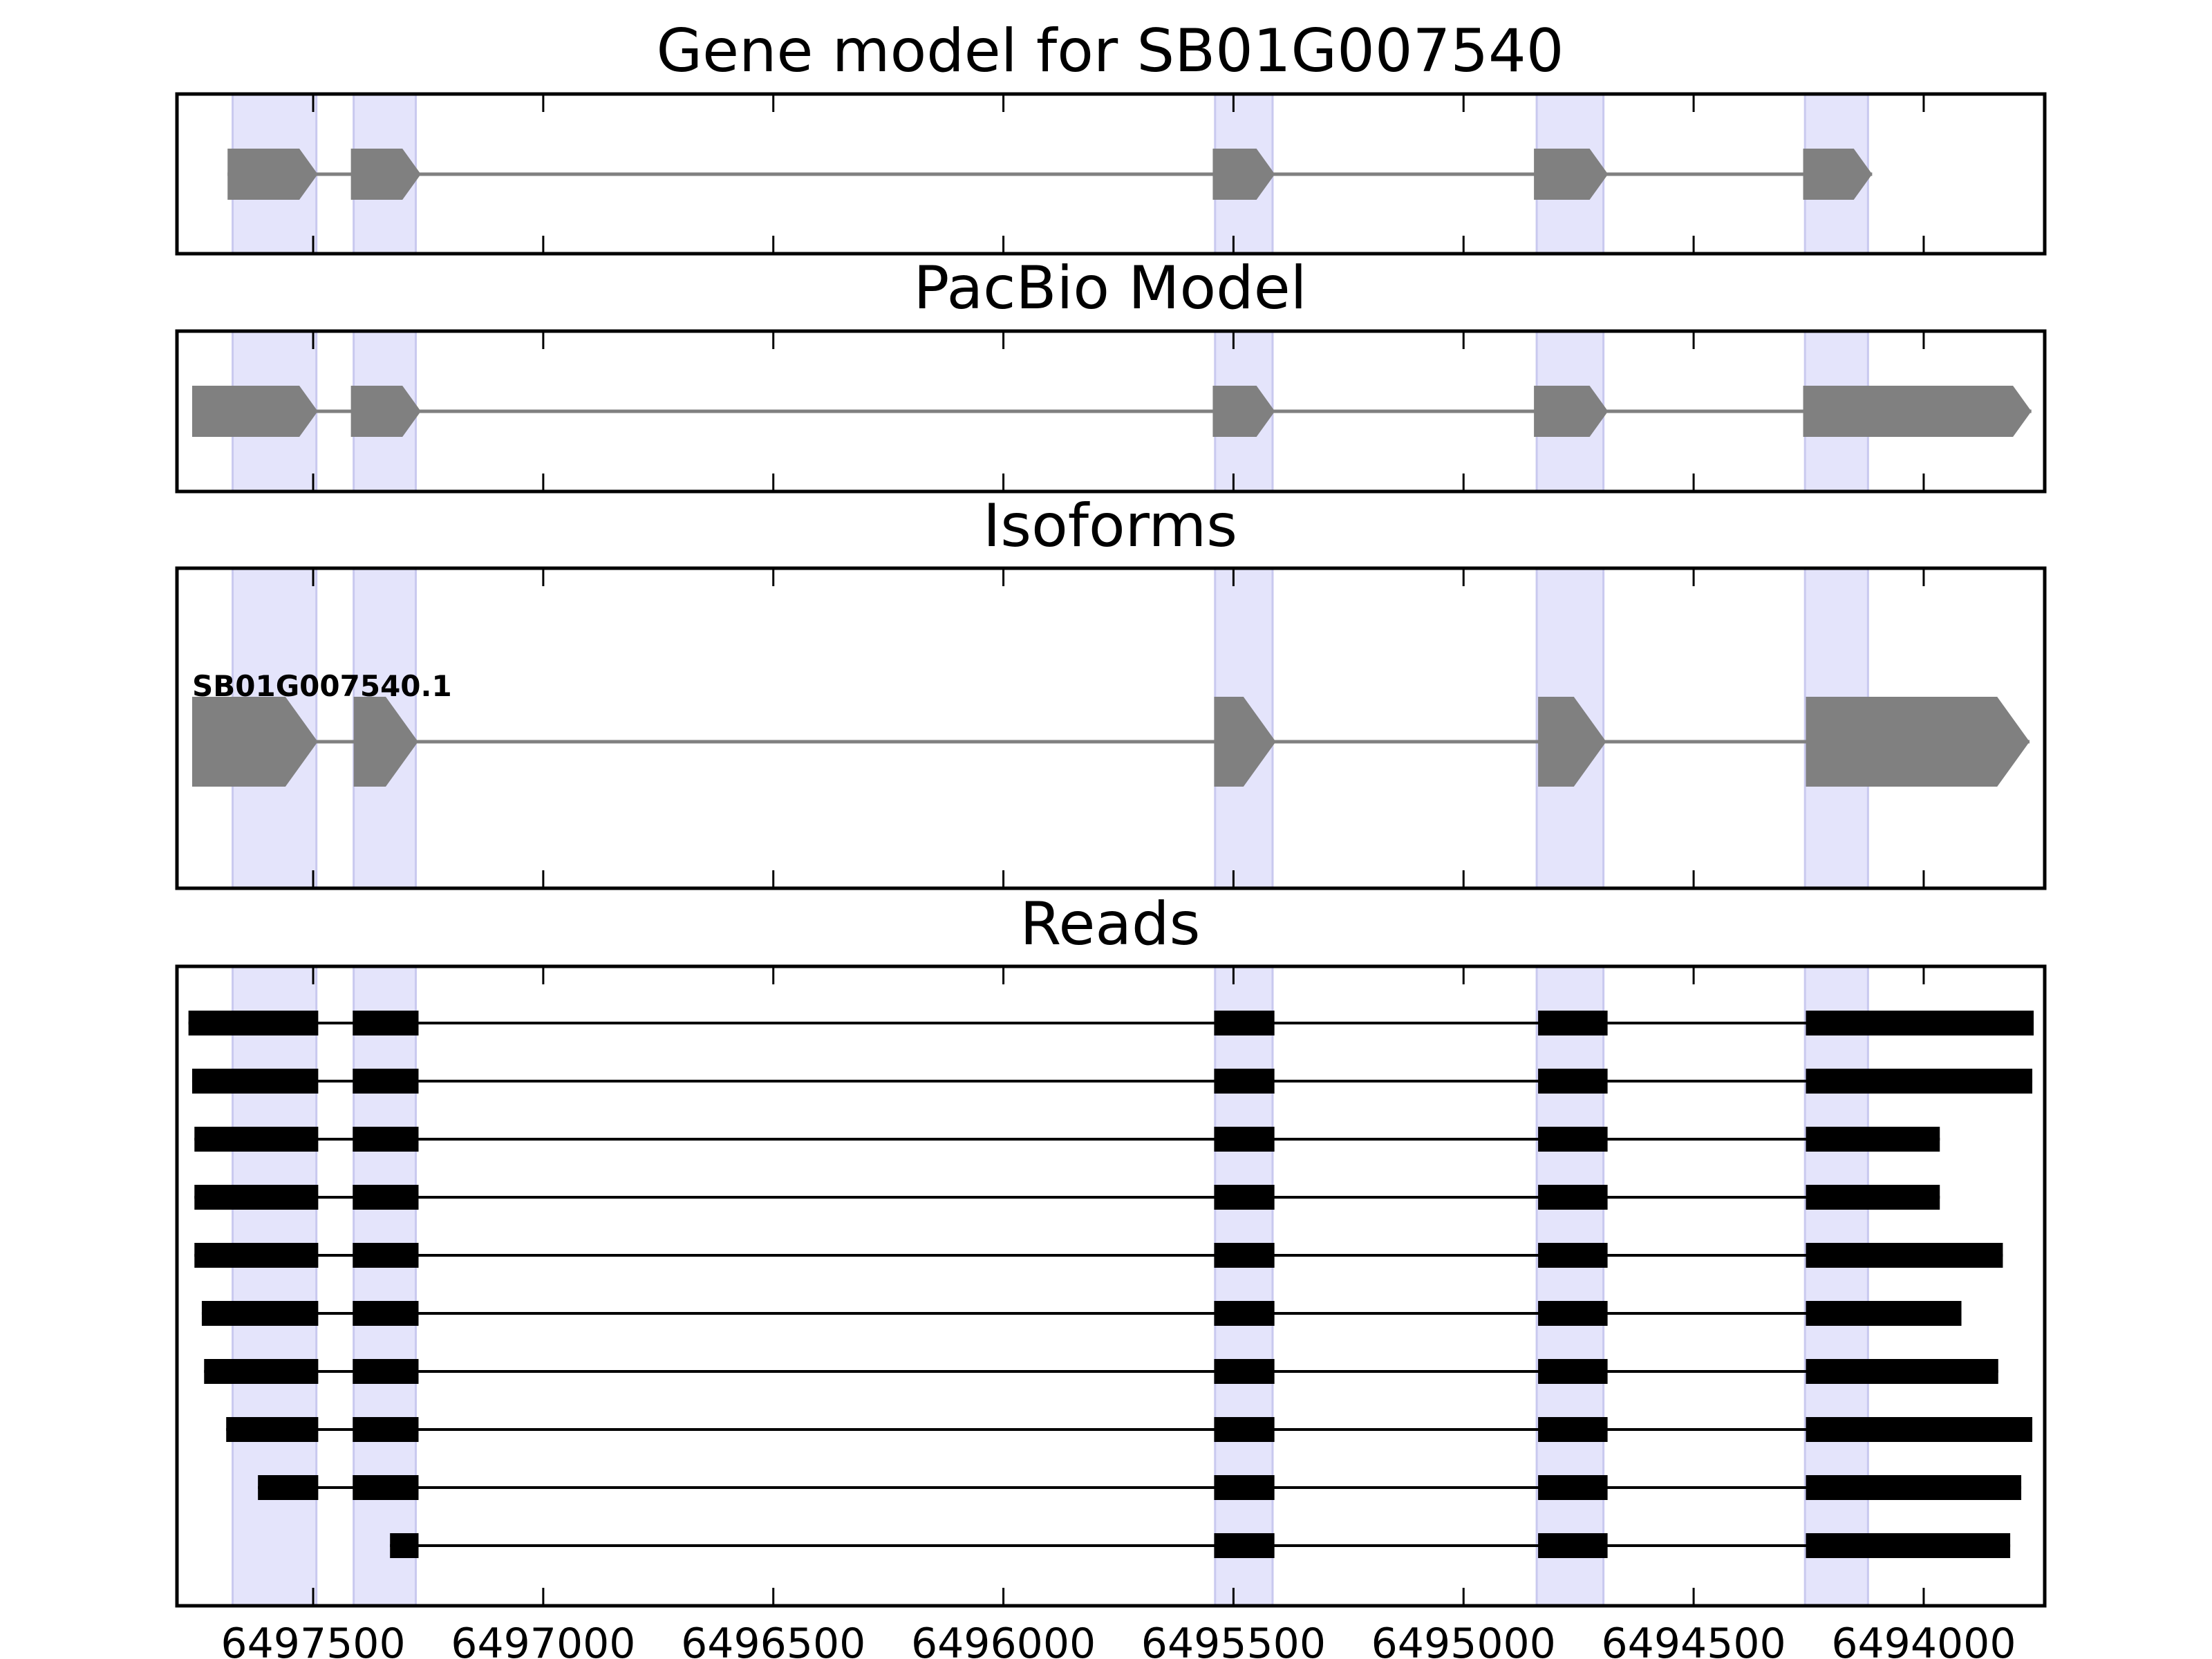 The image size is (2212, 1659). I want to click on isoforms-title: Isoforms, so click(1110, 526).